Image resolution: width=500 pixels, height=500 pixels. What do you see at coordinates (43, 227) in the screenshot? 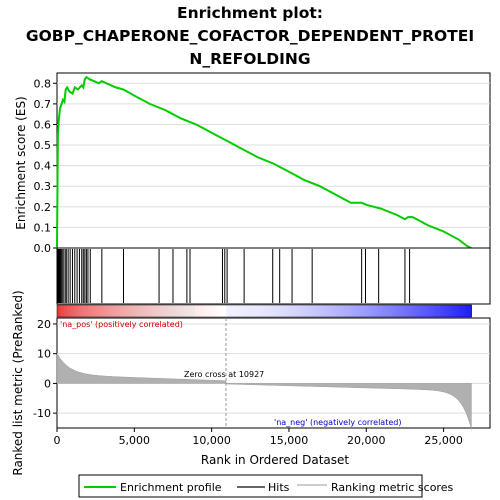
I see `es-y-tick-label: 0.1` at bounding box center [43, 227].